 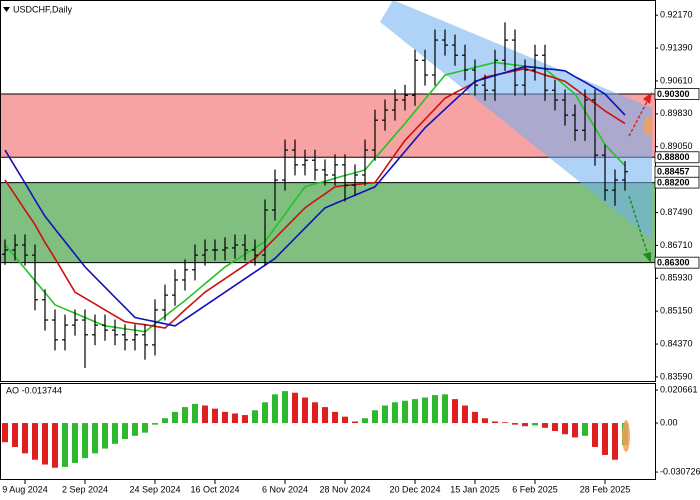 I want to click on x-tick-label: 2 Sep 2024, so click(x=85, y=489).